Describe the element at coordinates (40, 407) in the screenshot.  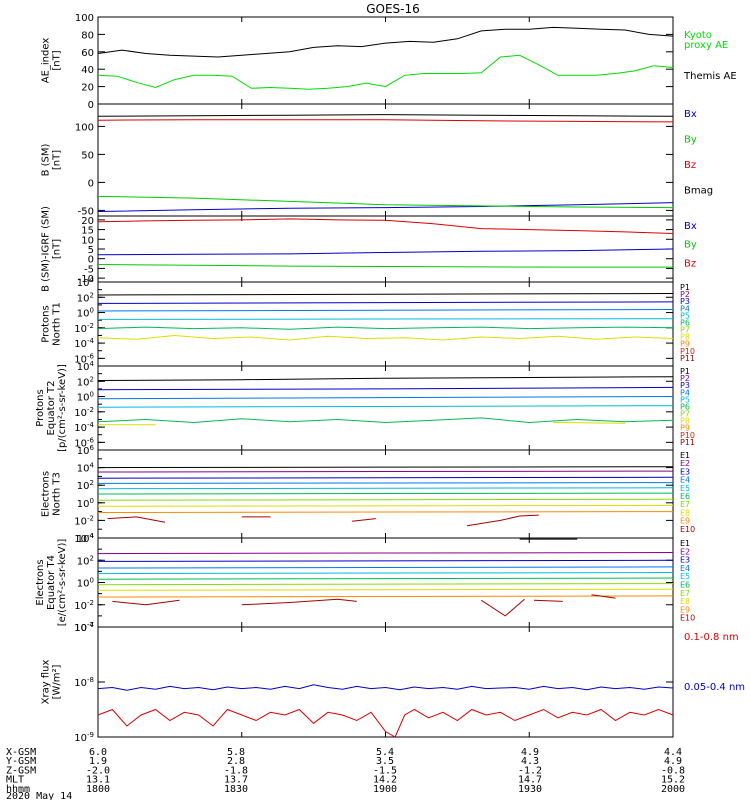
I see `y-axis-label: Protons` at that location.